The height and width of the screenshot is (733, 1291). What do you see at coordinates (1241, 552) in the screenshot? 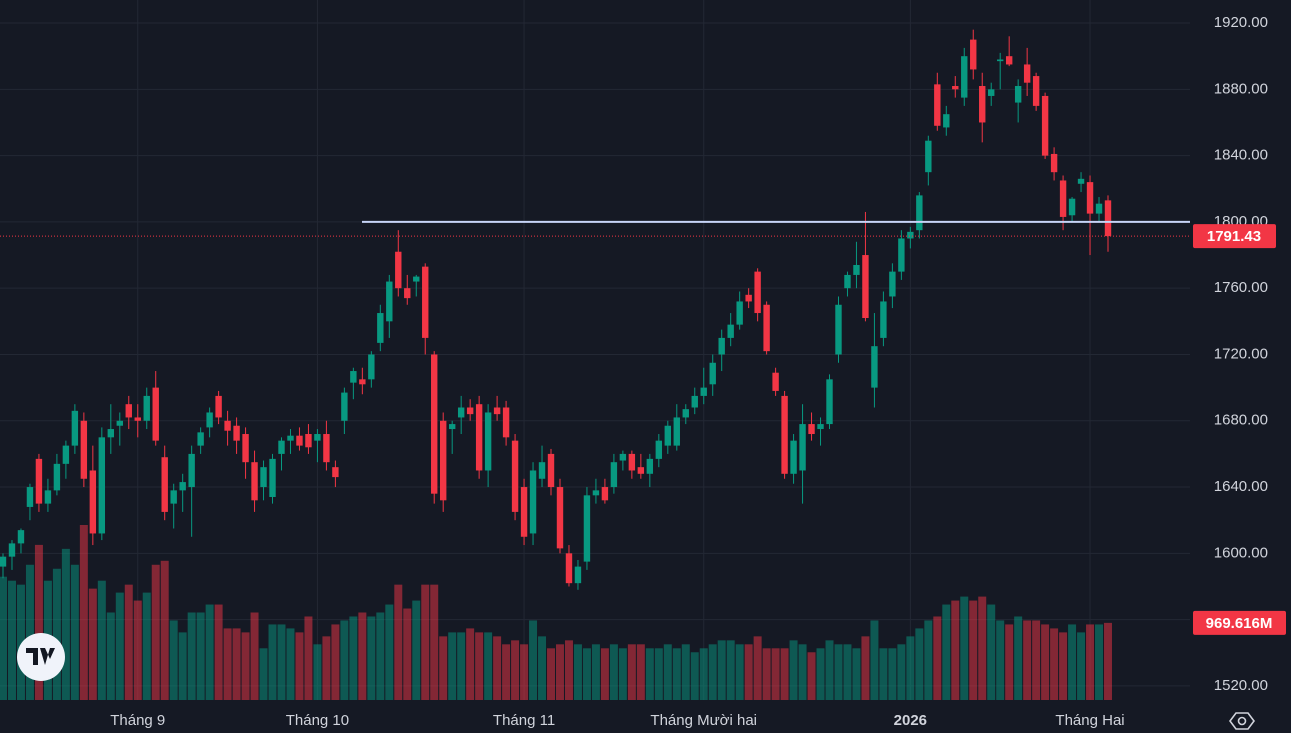
I see `y-tick-label: 1600.00` at bounding box center [1241, 552].